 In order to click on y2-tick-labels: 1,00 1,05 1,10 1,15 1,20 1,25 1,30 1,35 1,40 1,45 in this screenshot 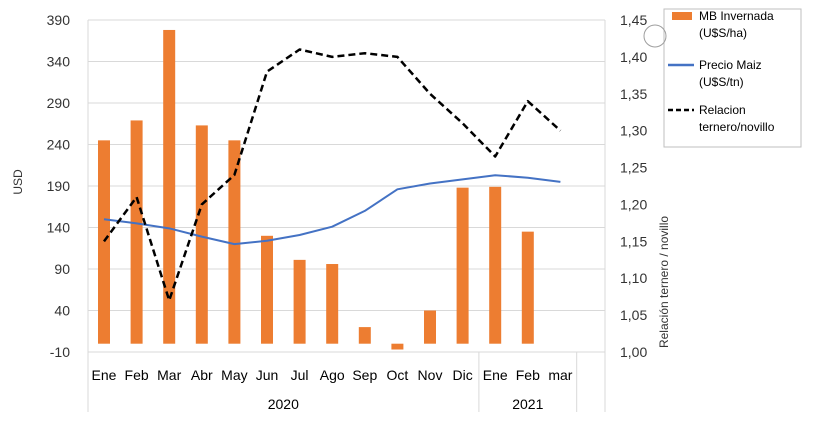, I will do `click(633, 186)`.